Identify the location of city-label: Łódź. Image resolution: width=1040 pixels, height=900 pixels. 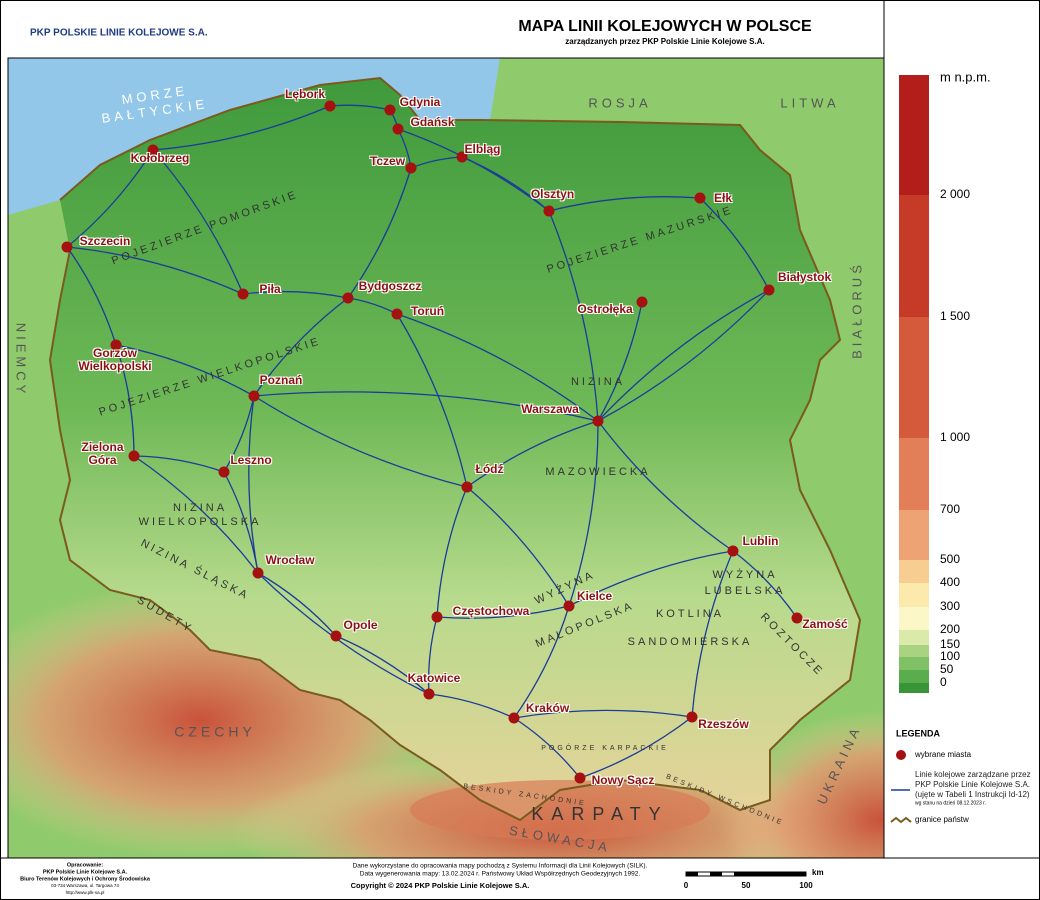
(489, 469).